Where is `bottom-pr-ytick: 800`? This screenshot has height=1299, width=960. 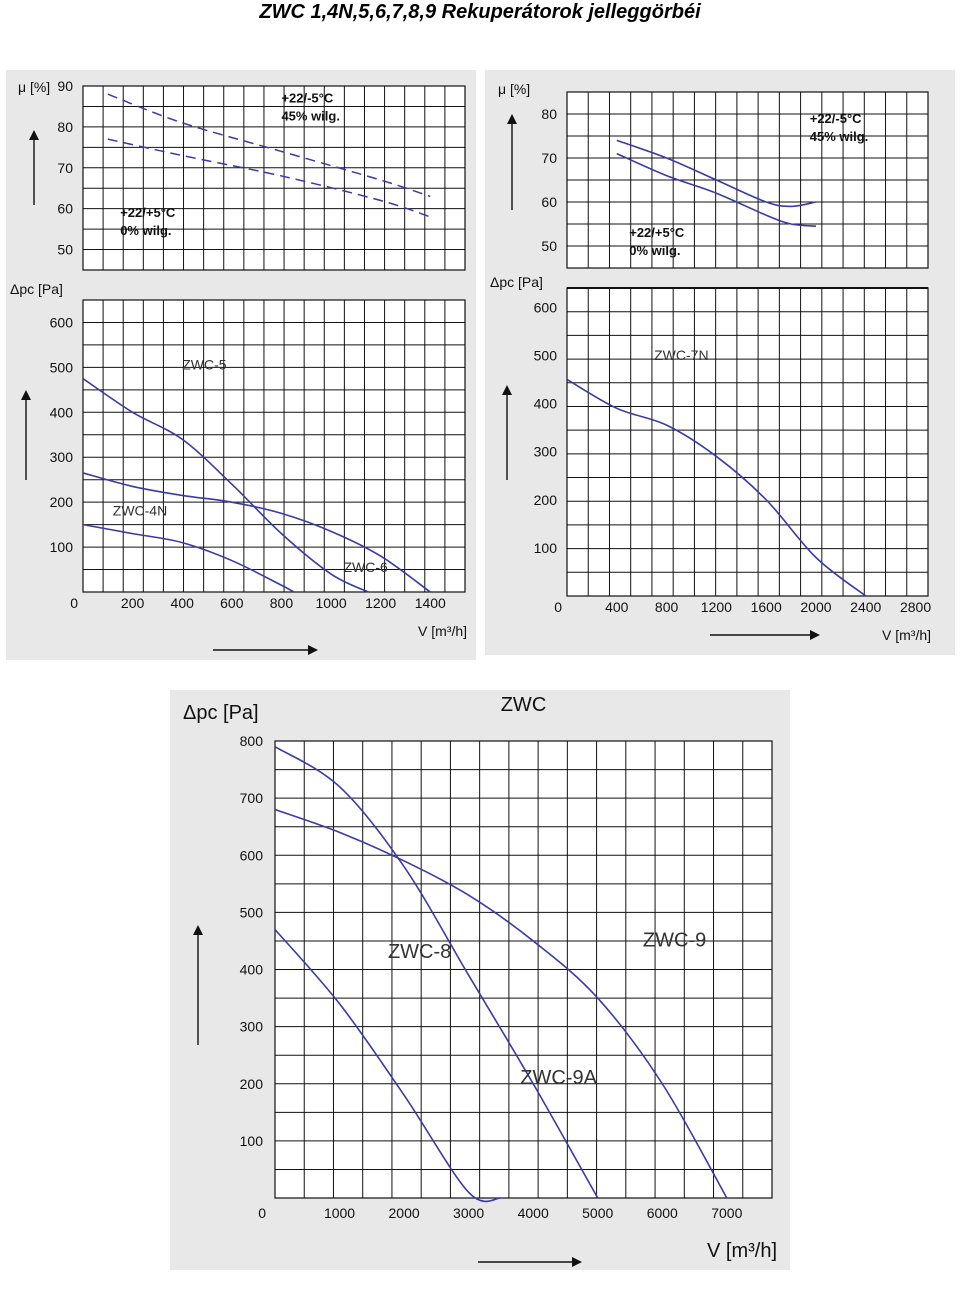 bottom-pr-ytick: 800 is located at coordinates (252, 741).